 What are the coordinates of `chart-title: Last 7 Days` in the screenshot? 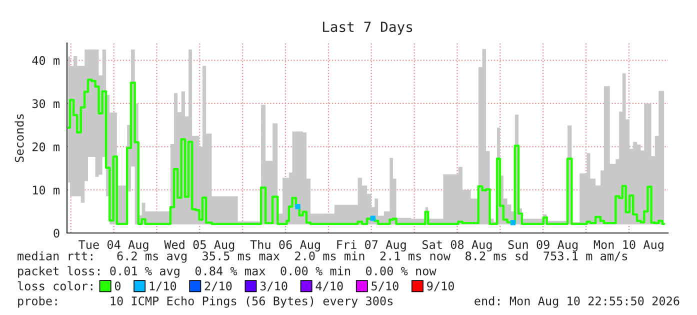 It's located at (367, 28).